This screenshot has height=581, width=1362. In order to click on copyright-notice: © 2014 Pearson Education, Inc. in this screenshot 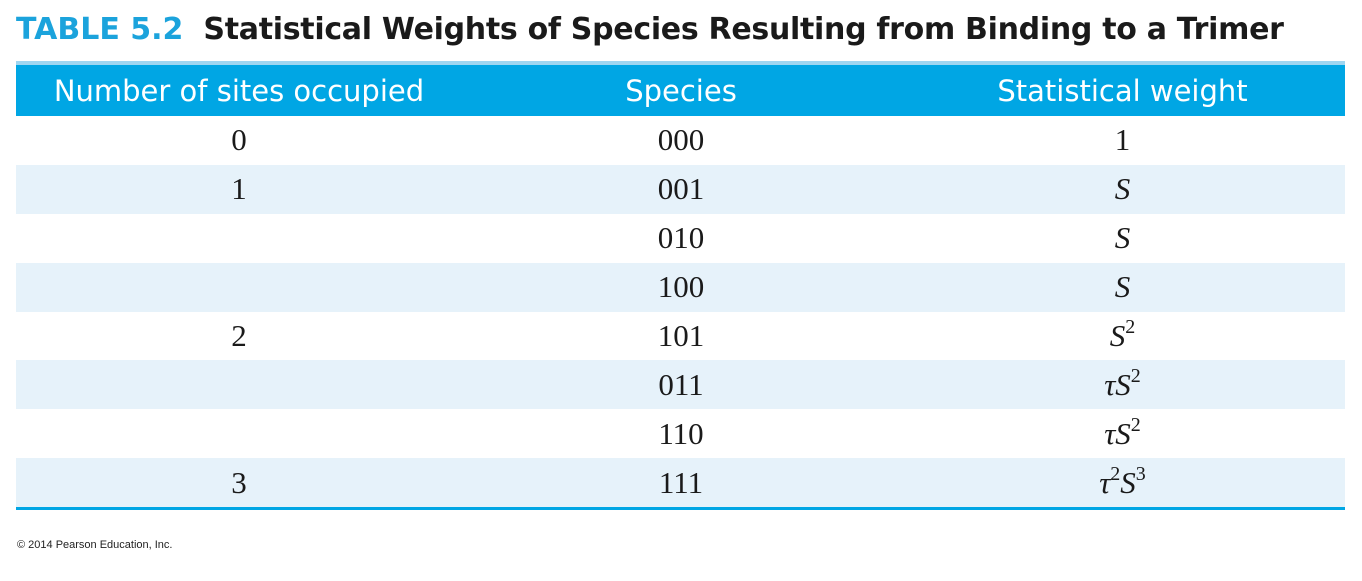, I will do `click(95, 545)`.